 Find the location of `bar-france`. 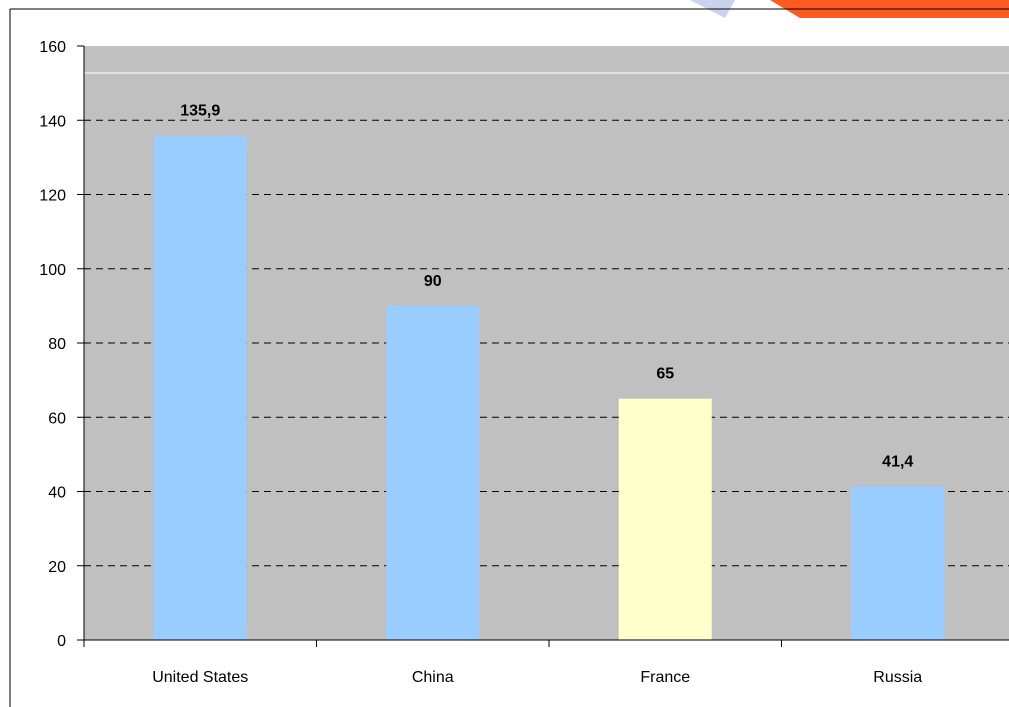

bar-france is located at coordinates (665, 519).